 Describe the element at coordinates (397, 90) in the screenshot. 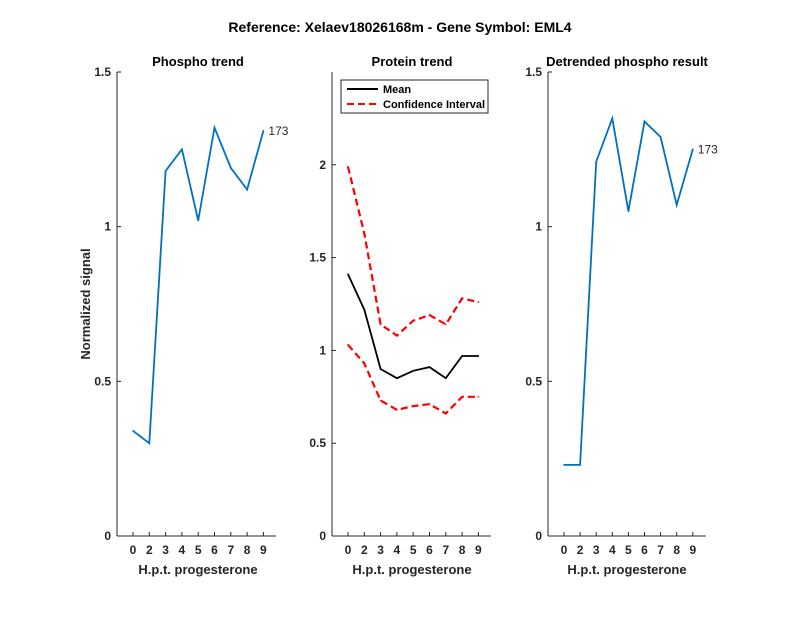

I see `legend-label-mean: Mean` at that location.